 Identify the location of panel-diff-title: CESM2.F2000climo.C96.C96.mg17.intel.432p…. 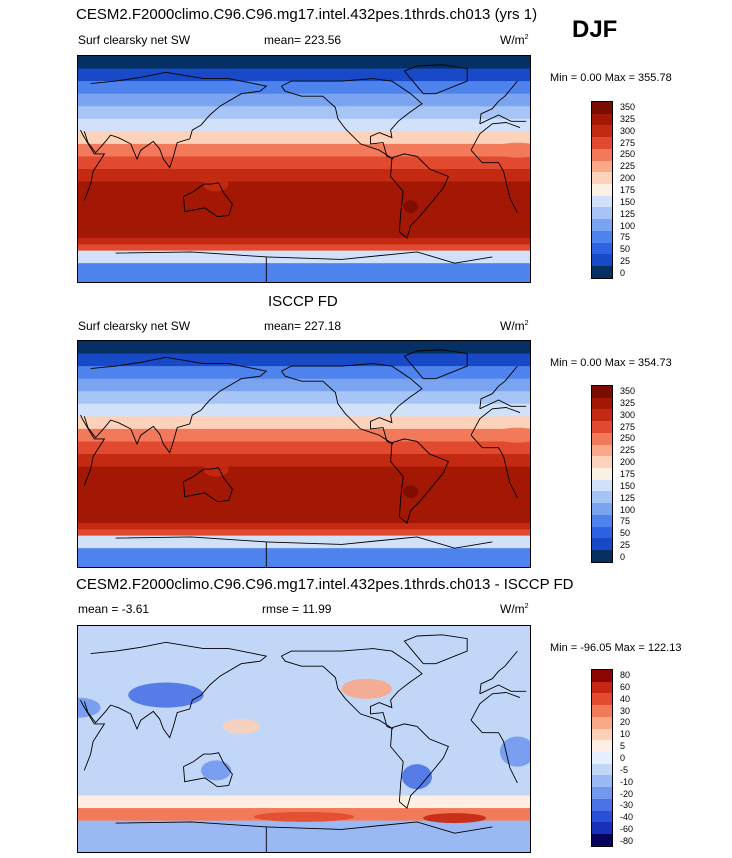
(325, 584).